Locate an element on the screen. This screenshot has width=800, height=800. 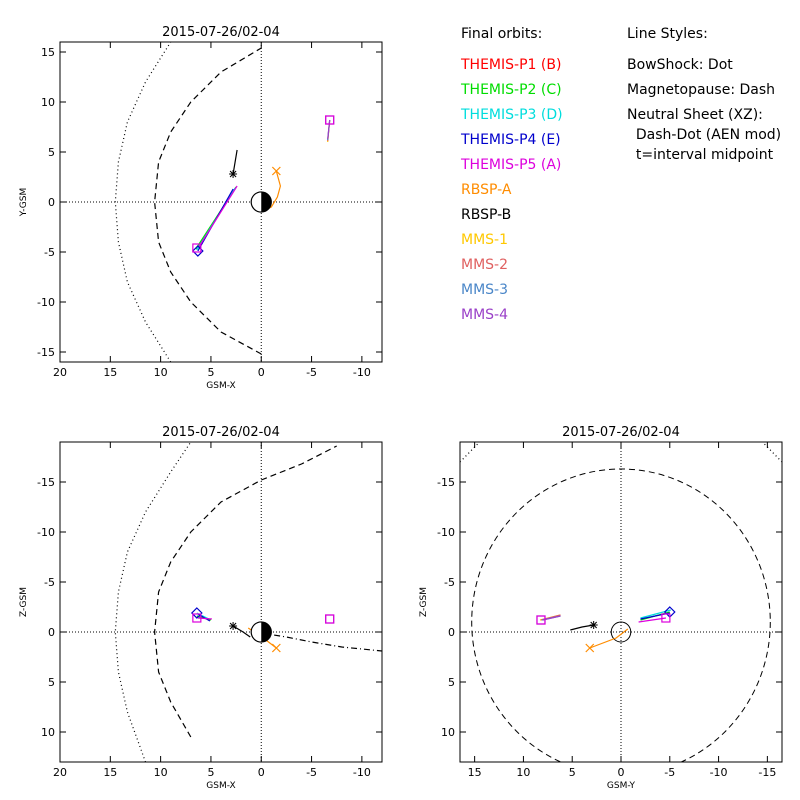
themis-p5-curve is located at coordinates (218, 216).